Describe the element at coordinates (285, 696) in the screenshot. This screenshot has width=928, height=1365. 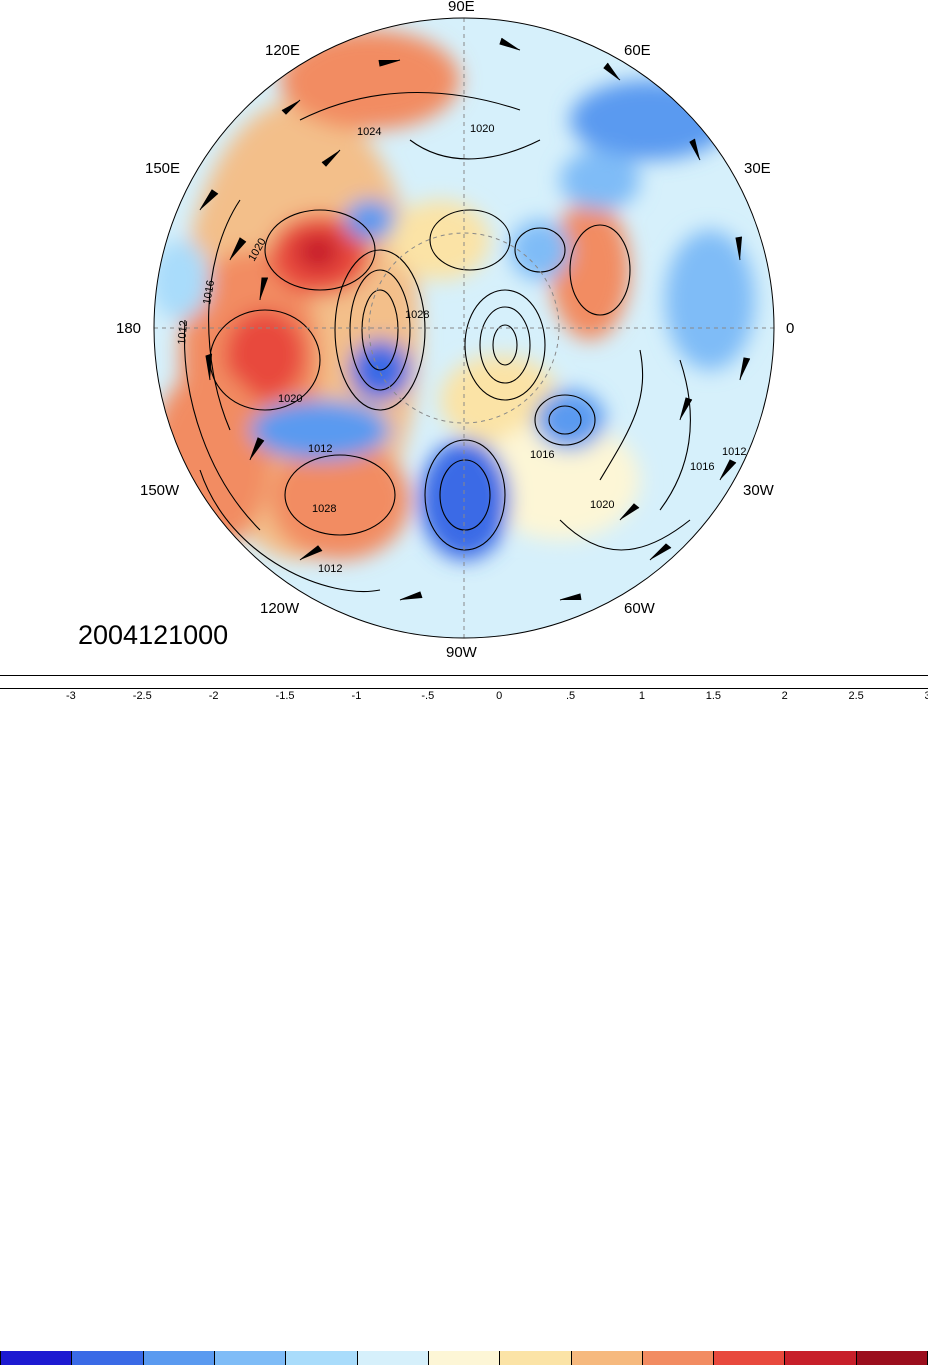
I see `colorbar-tick-label: -1.5` at that location.